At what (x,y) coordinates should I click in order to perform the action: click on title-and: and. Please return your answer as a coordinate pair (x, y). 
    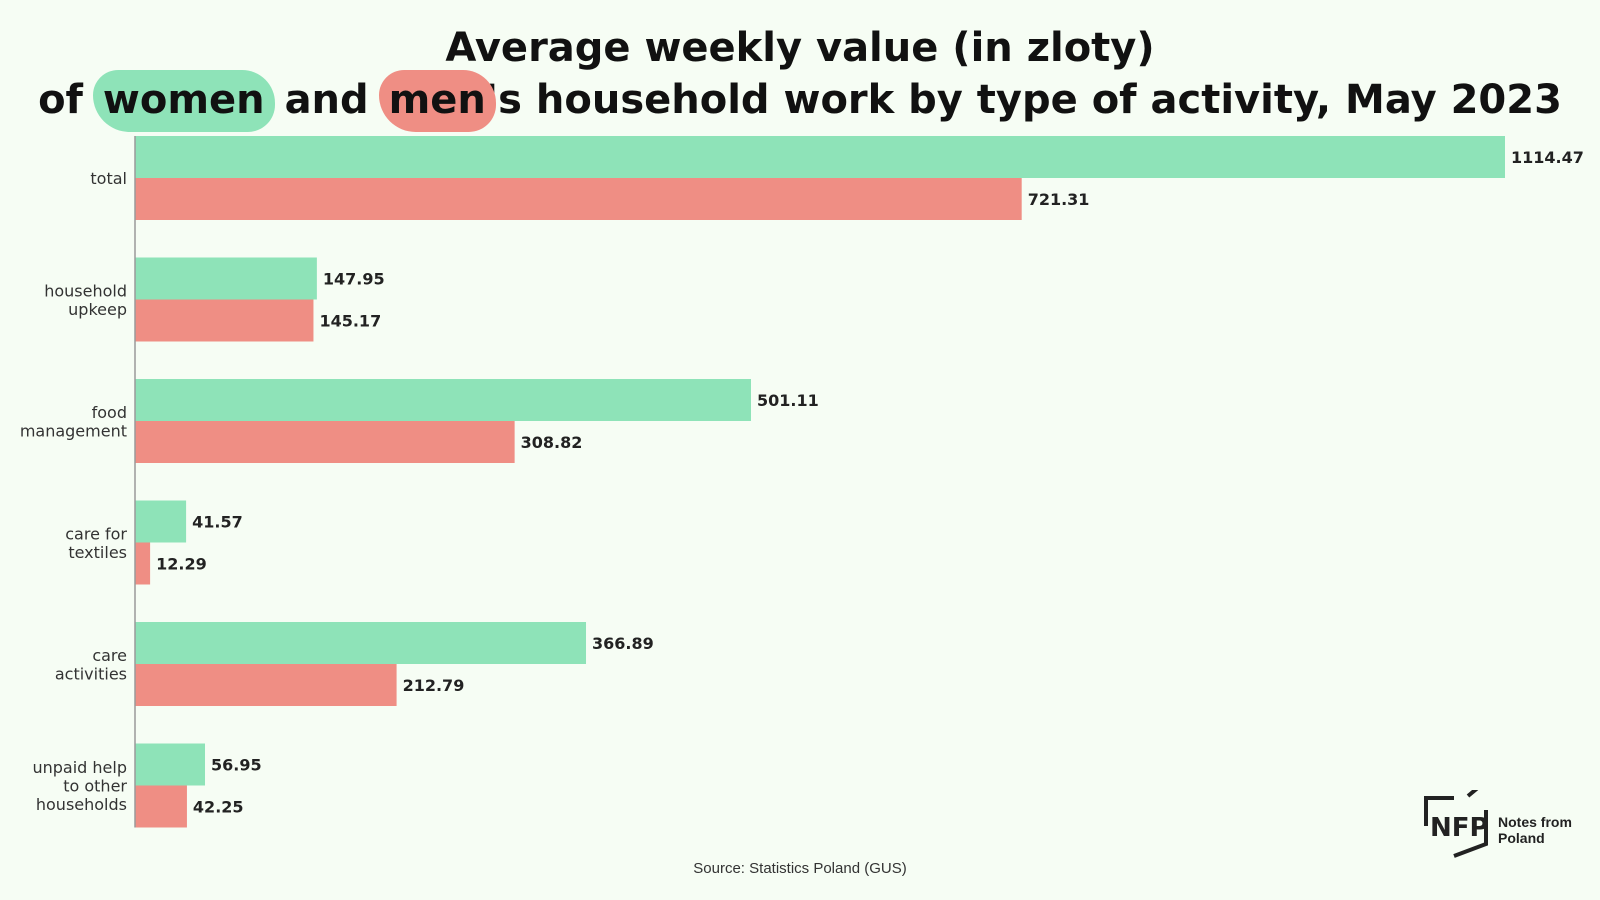
    Looking at the image, I should click on (326, 100).